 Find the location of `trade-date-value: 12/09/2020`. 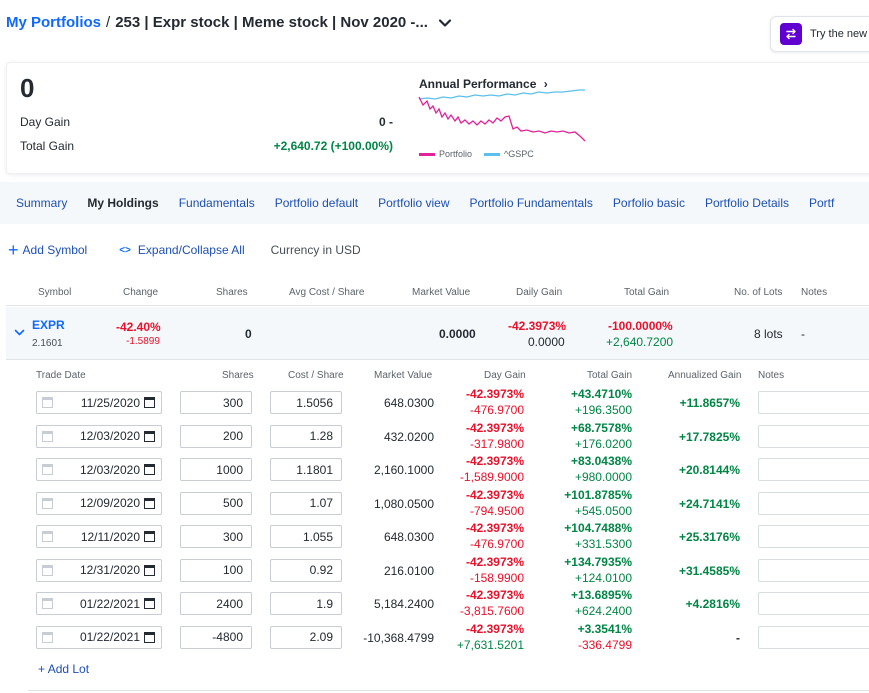

trade-date-value: 12/09/2020 is located at coordinates (109, 503).